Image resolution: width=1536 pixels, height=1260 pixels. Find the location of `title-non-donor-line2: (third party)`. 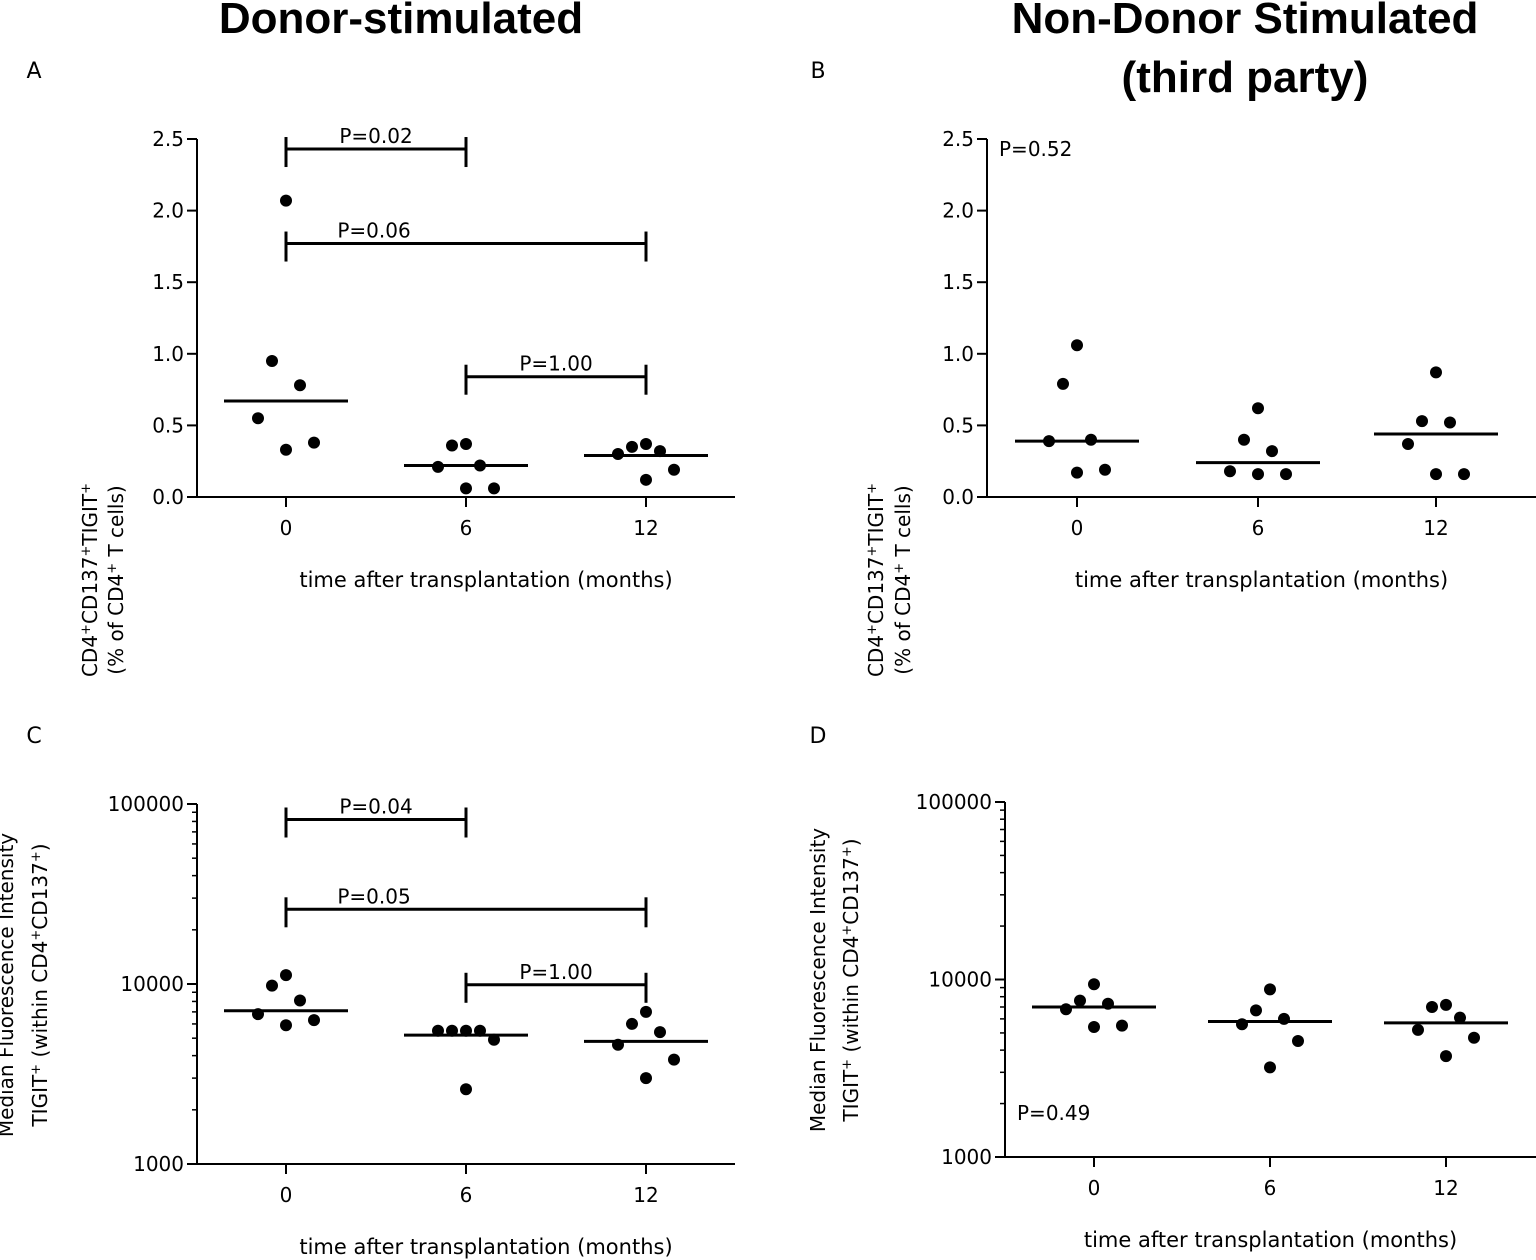

title-non-donor-line2: (third party) is located at coordinates (1245, 77).